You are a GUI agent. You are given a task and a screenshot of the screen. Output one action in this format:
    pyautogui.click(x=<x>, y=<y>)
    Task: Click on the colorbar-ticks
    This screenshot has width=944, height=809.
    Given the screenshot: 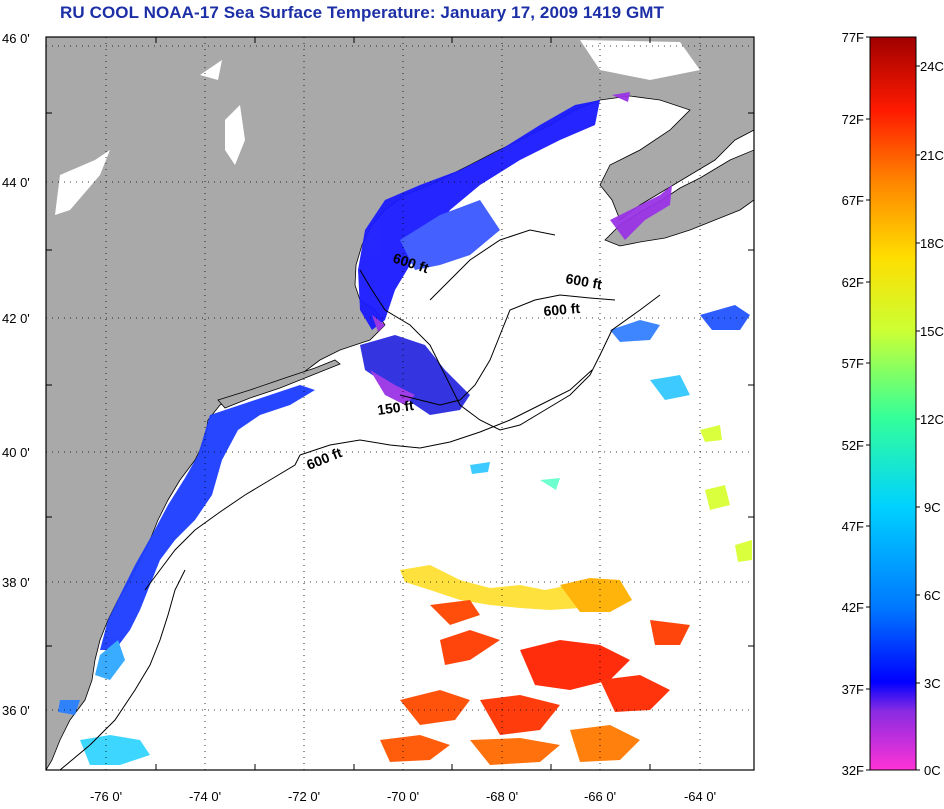 What is the action you would take?
    pyautogui.click(x=893, y=403)
    